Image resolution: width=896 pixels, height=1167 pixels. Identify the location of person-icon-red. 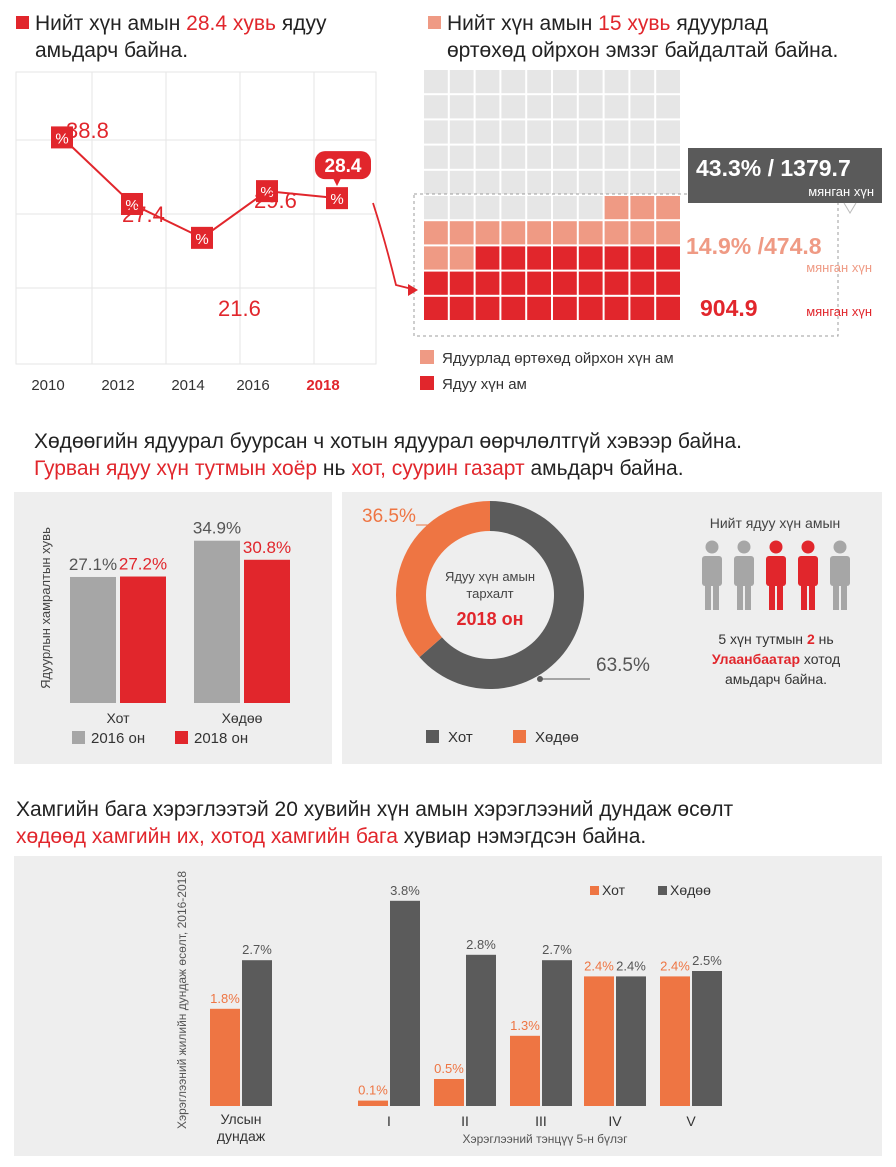
(808, 575).